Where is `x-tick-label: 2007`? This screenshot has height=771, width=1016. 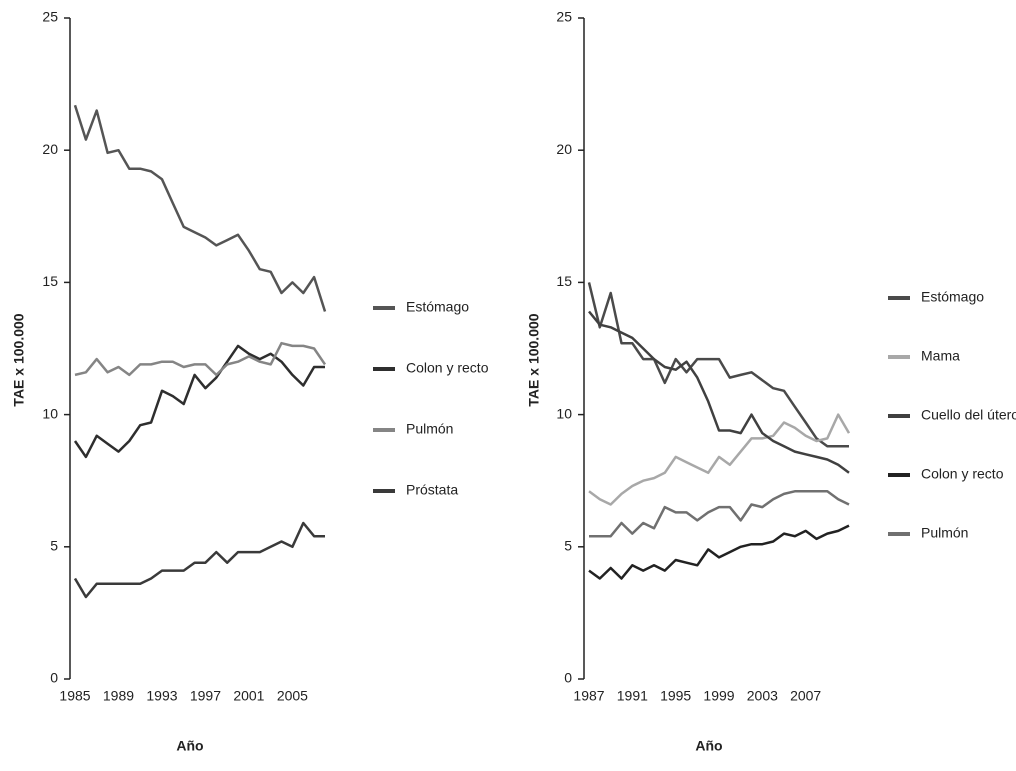 x-tick-label: 2007 is located at coordinates (805, 696).